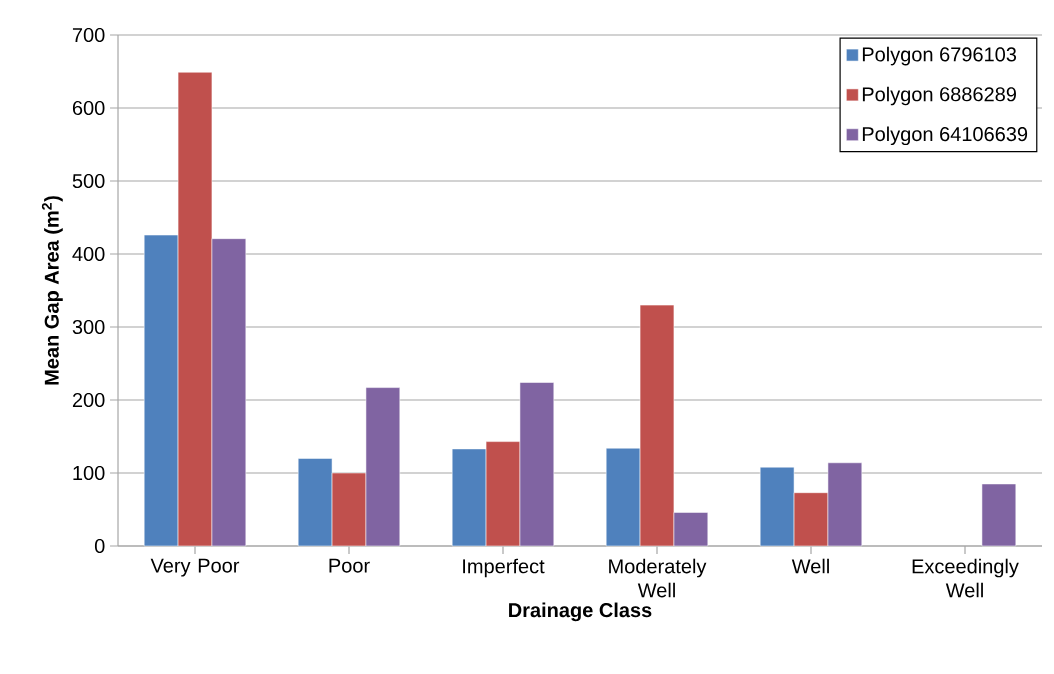 This screenshot has height=674, width=1054. I want to click on bar, so click(999, 515).